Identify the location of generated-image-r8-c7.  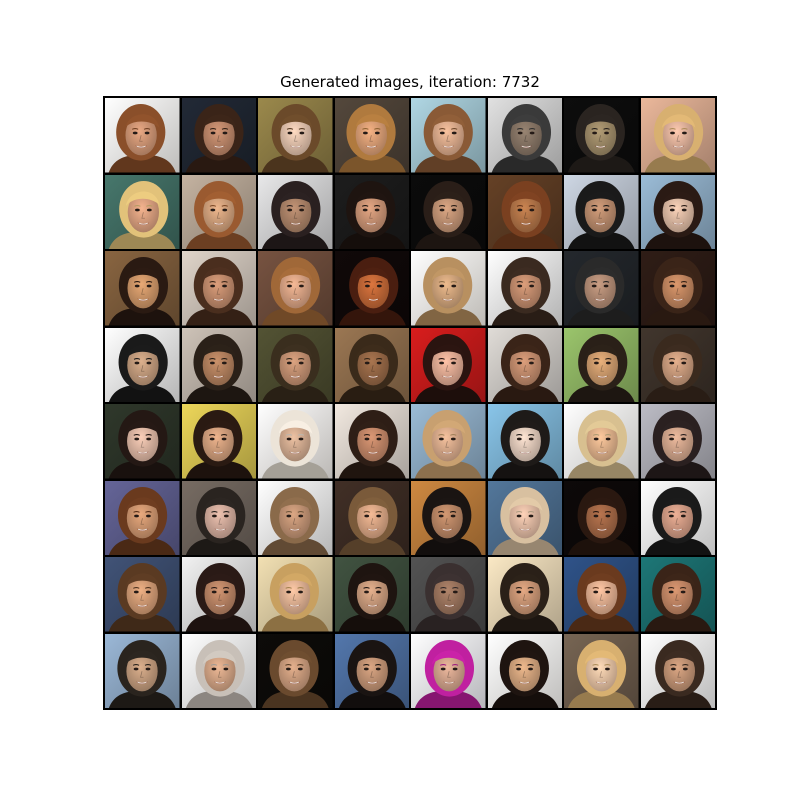
(601, 670).